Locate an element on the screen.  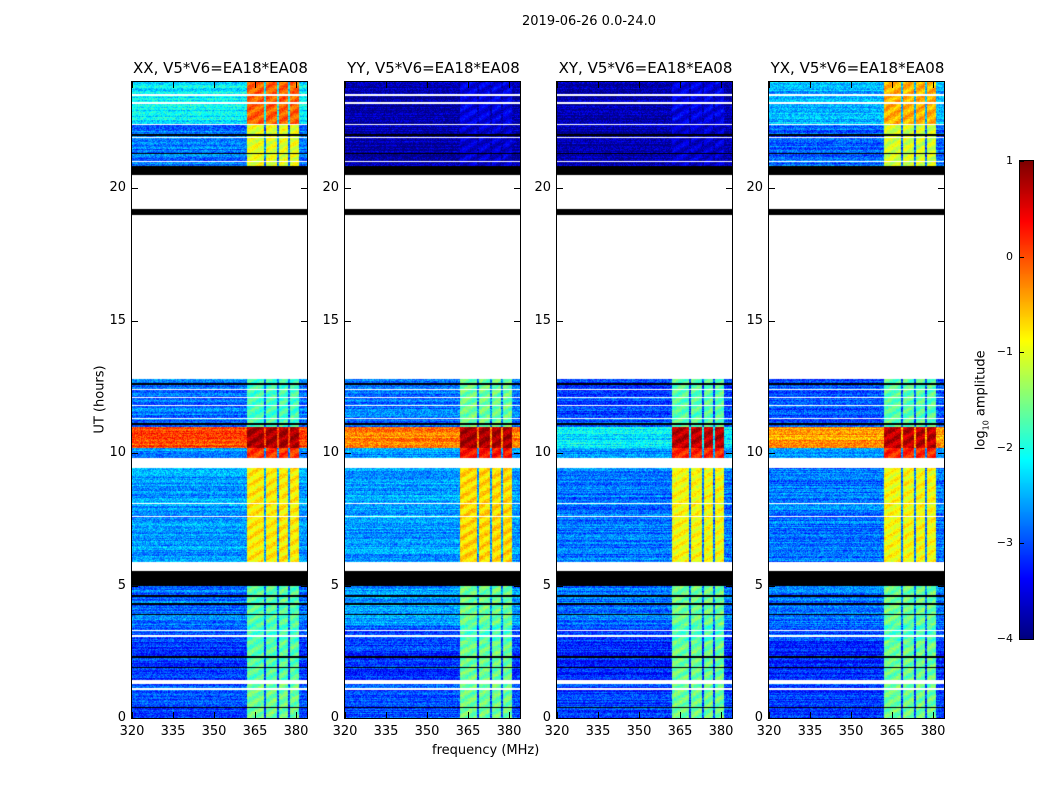
x-tick-label: 365 is located at coordinates (680, 731).